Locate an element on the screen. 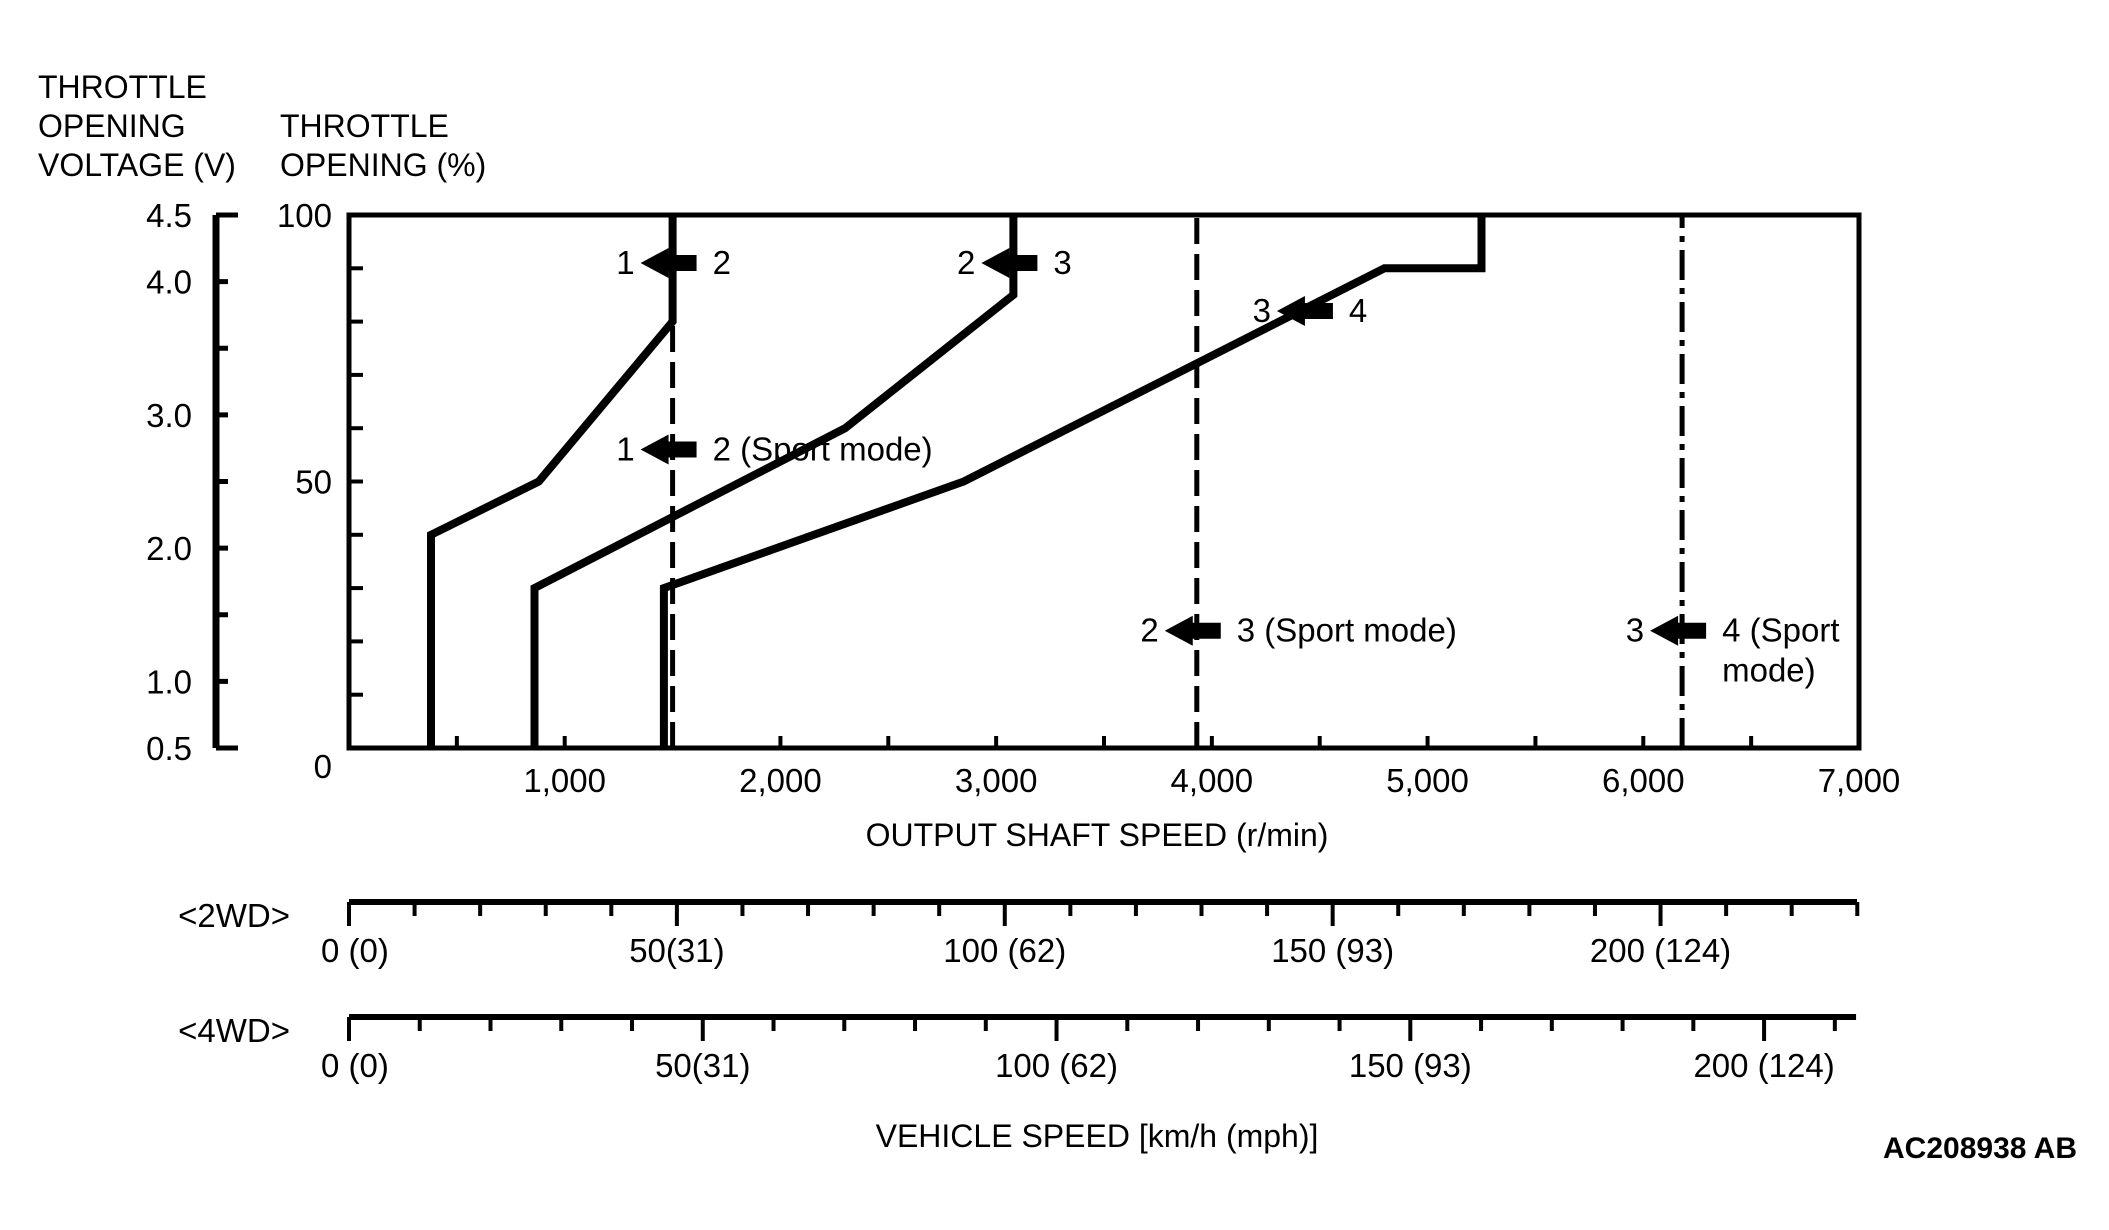 This screenshot has width=2109, height=1230. voltage-tick-label: 0.5 is located at coordinates (169, 748).